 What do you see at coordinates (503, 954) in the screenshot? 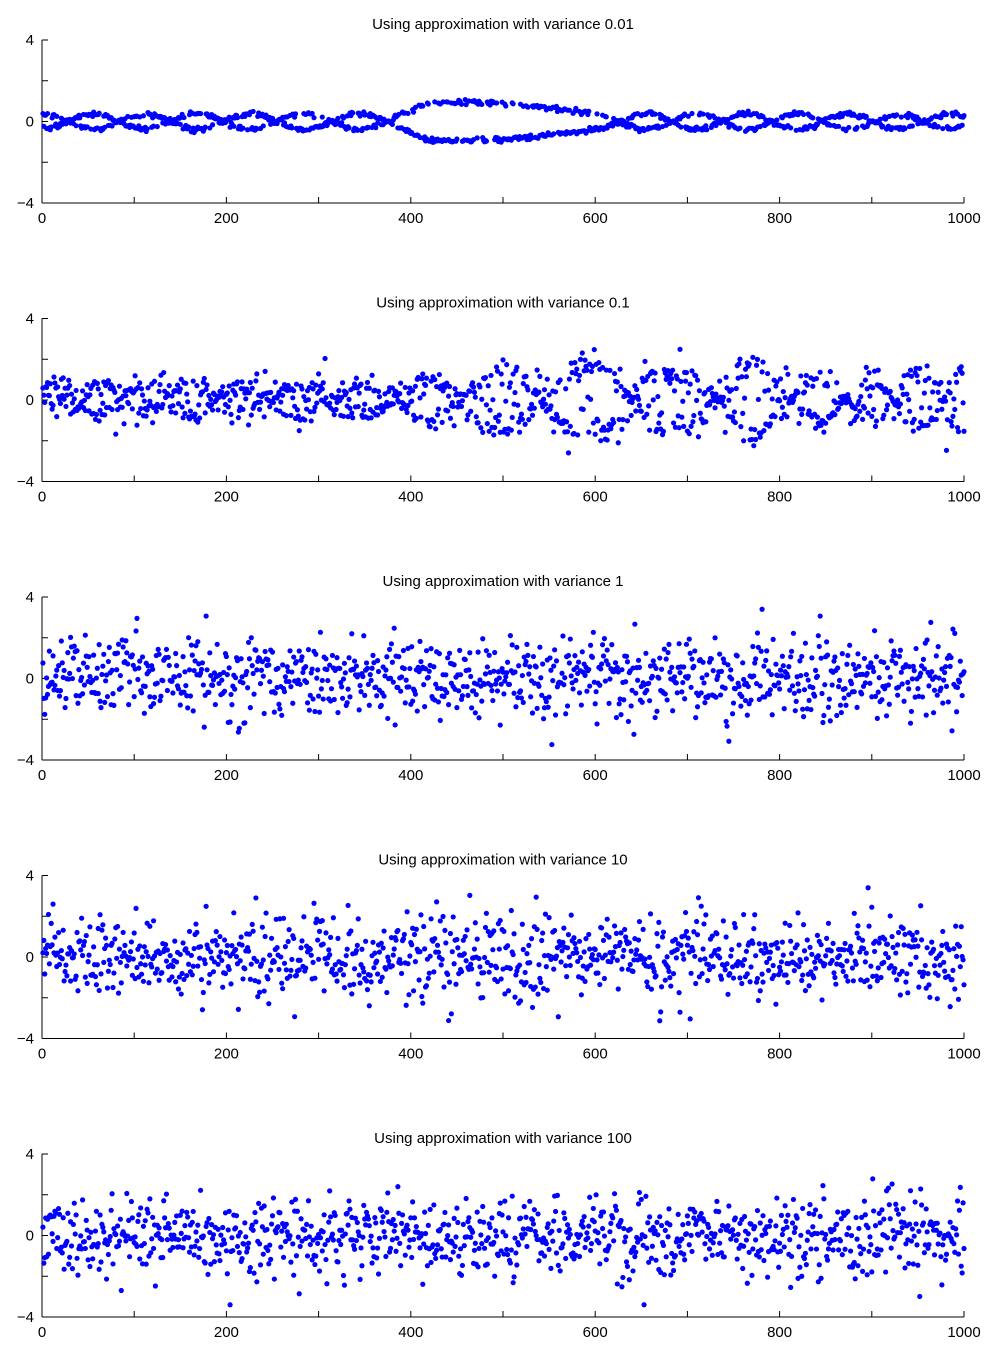
I see `data-points` at bounding box center [503, 954].